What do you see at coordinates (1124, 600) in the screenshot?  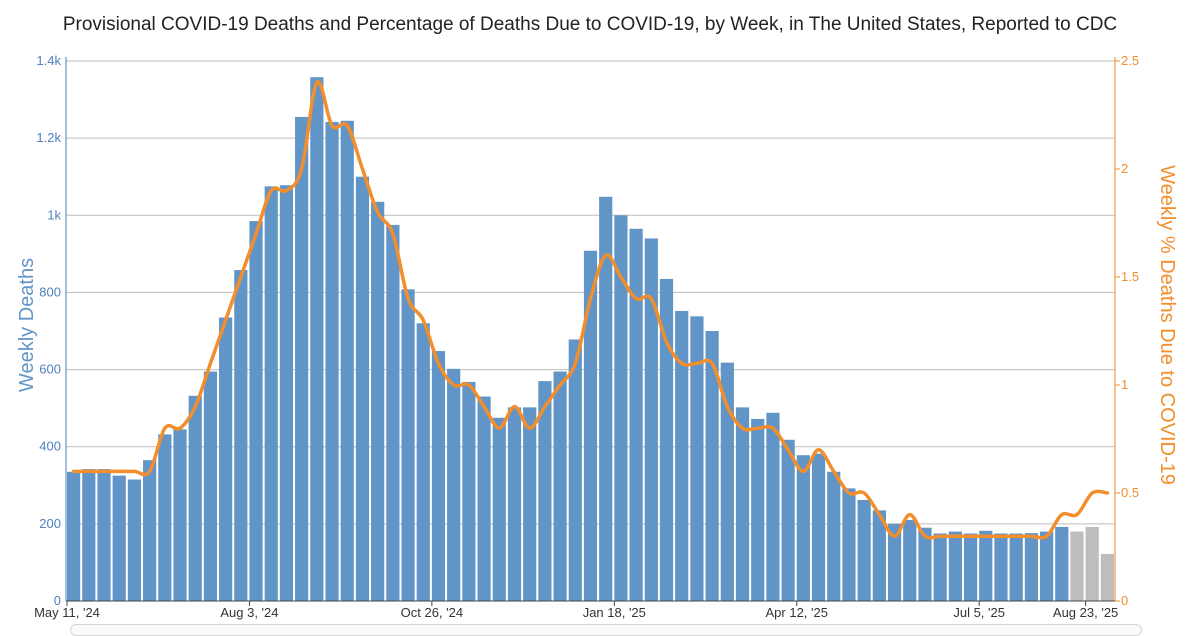 I see `y2-tick-label: 0` at bounding box center [1124, 600].